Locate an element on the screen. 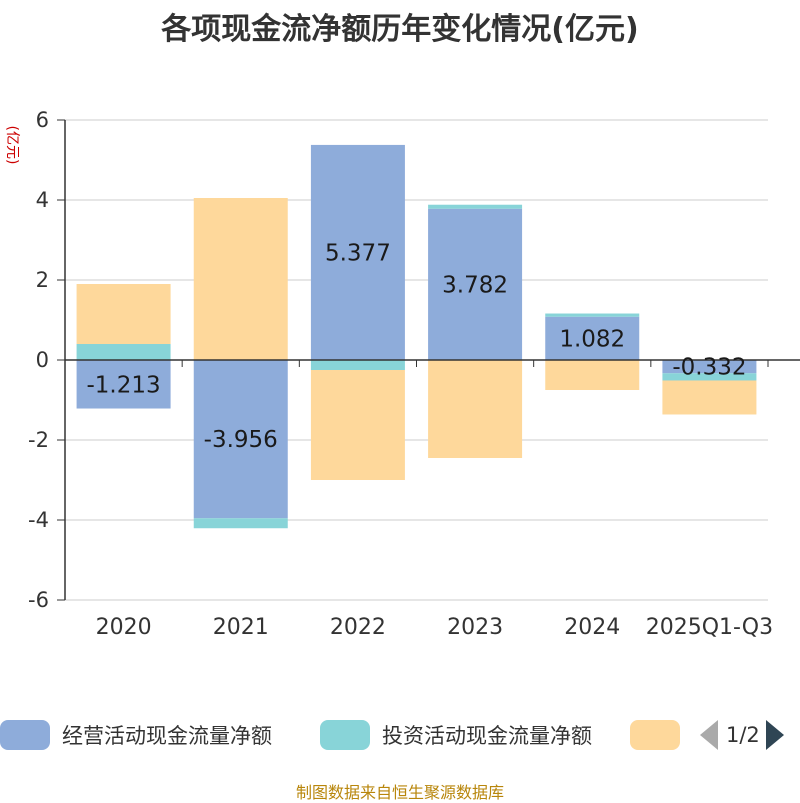 The height and width of the screenshot is (803, 800). bar-operating-2021 is located at coordinates (240, 439).